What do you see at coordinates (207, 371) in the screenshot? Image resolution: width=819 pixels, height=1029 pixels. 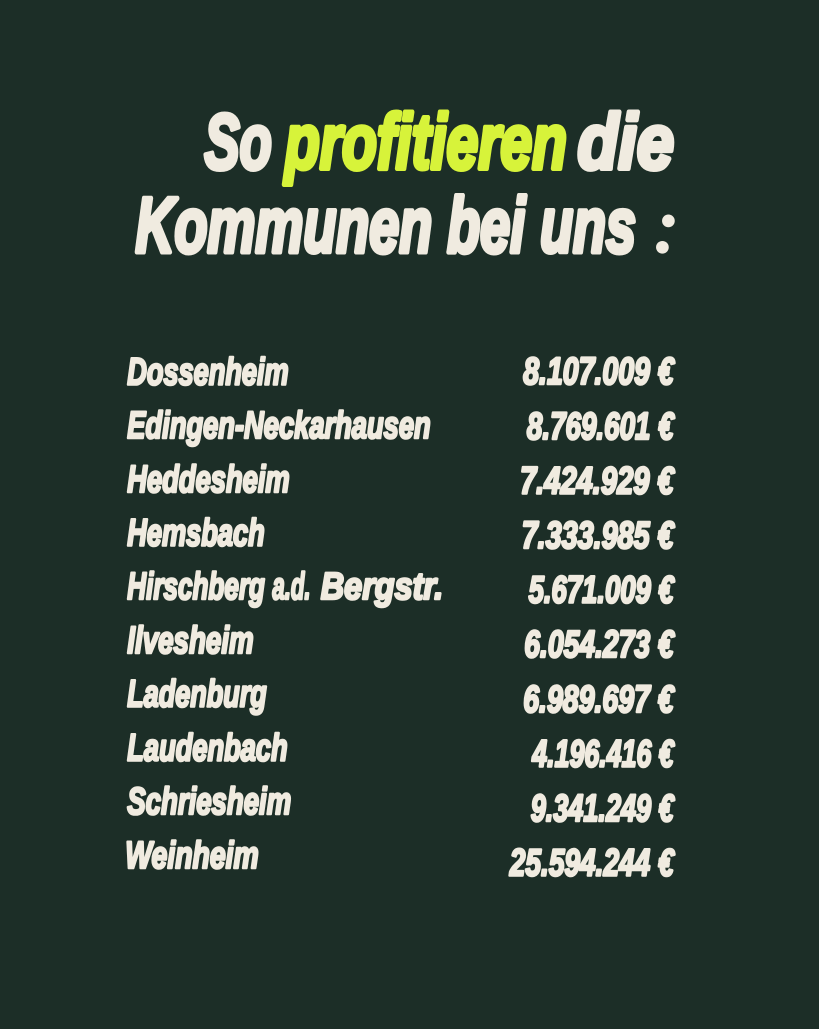 I see `svg-text: Dossenheim` at bounding box center [207, 371].